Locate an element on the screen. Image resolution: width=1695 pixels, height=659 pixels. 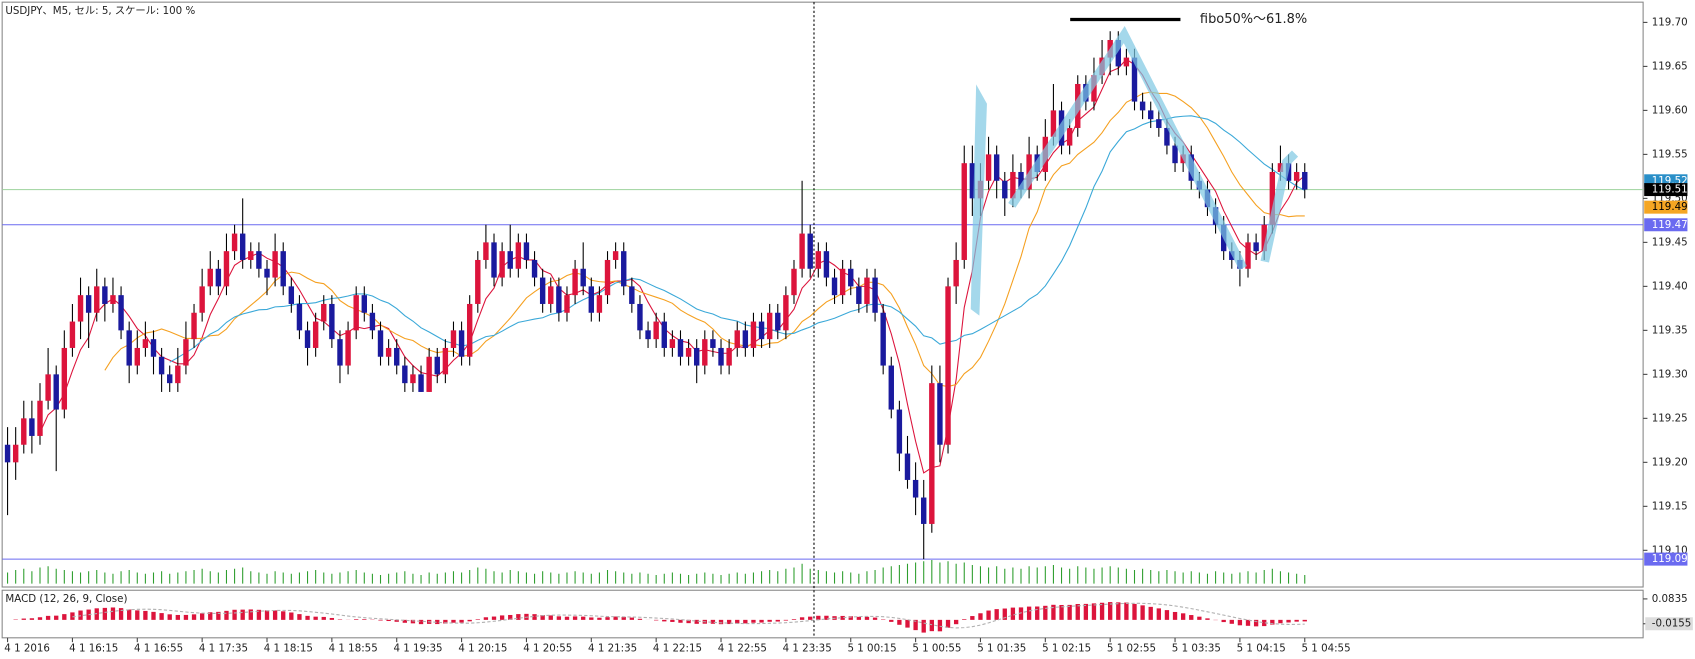
macd-tick-label: 0.0835 is located at coordinates (1670, 599).